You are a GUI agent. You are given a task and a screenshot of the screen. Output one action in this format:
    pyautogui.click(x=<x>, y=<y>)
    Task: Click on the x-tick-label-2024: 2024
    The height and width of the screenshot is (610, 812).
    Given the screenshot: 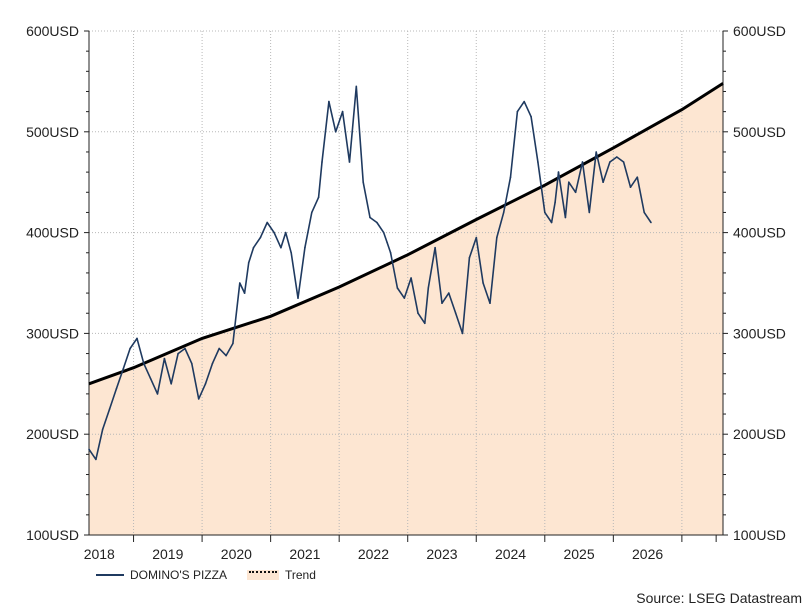 What is the action you would take?
    pyautogui.click(x=510, y=554)
    